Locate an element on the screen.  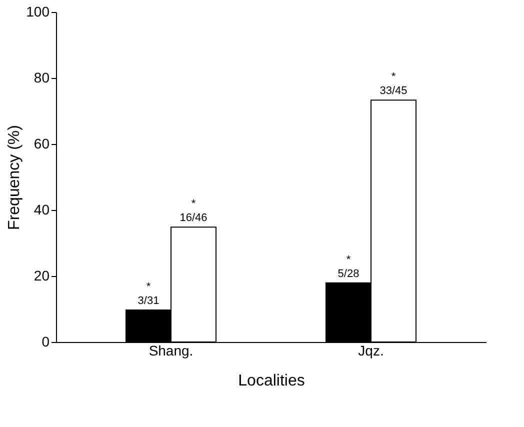
data-label: * 33/45 is located at coordinates (394, 84).